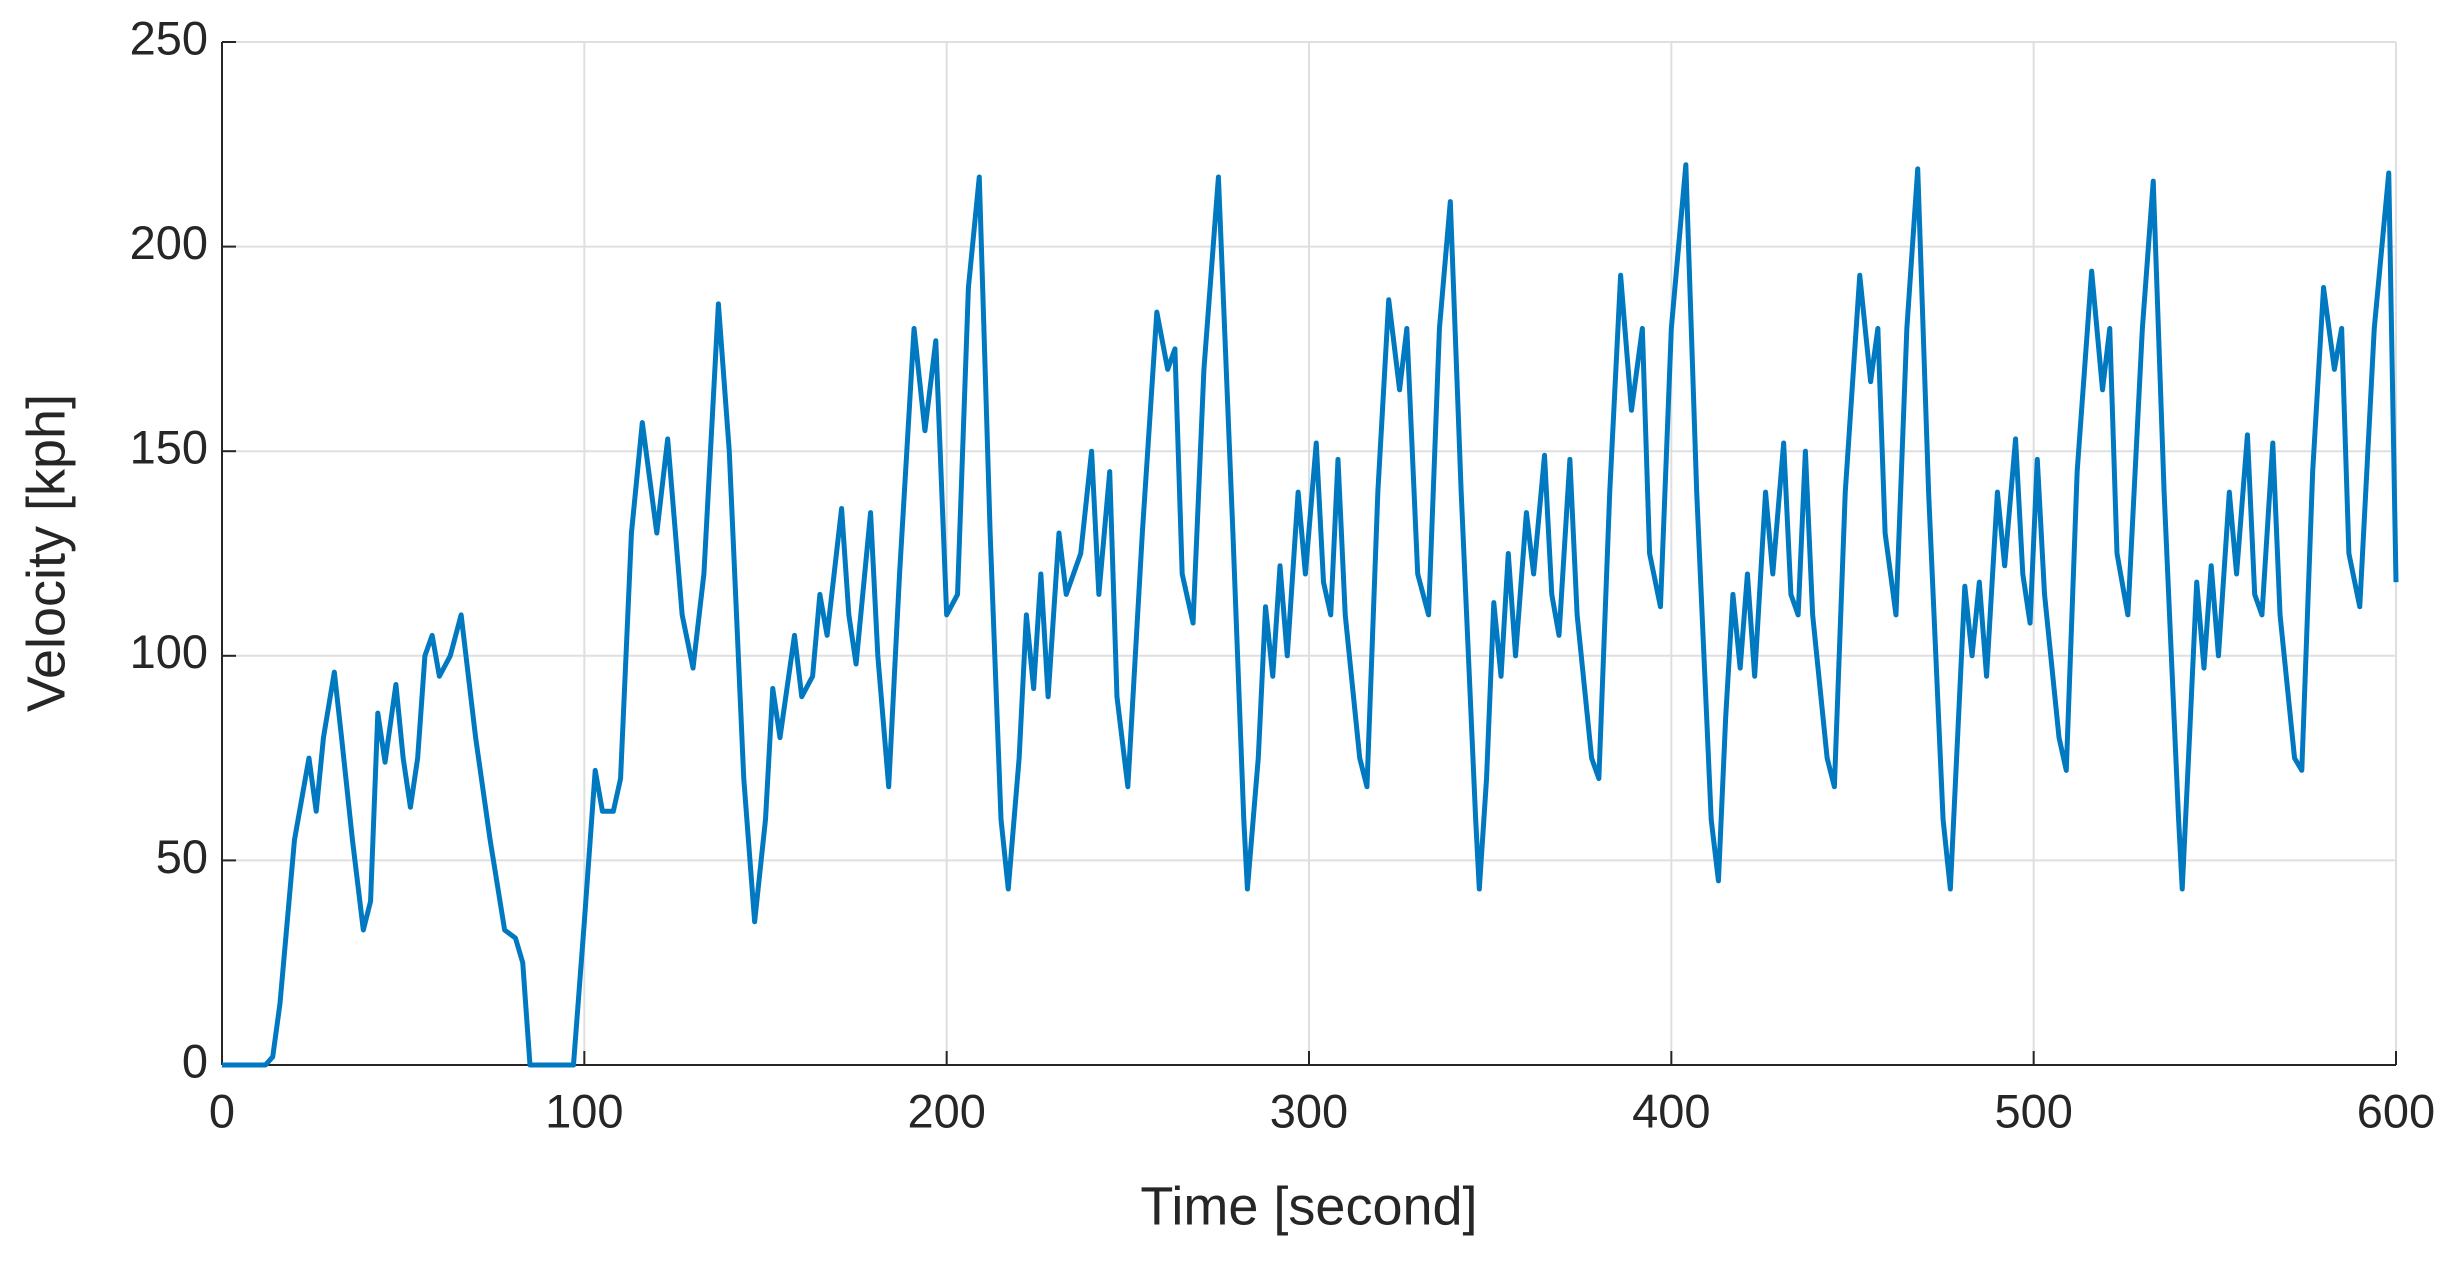 Image resolution: width=2455 pixels, height=1269 pixels. What do you see at coordinates (46, 553) in the screenshot?
I see `y-axis-label: Velocity [kph]` at bounding box center [46, 553].